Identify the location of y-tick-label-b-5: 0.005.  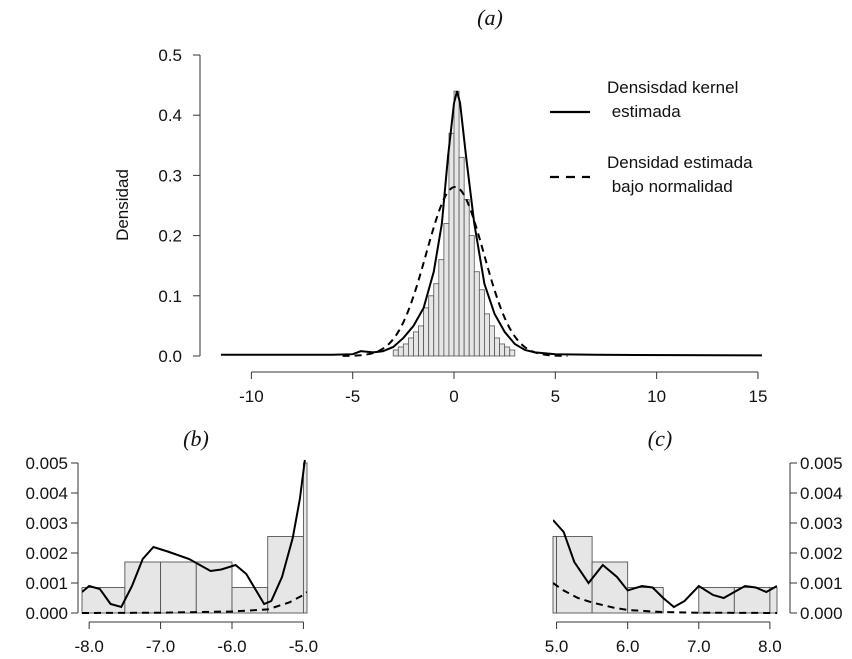
(46, 463).